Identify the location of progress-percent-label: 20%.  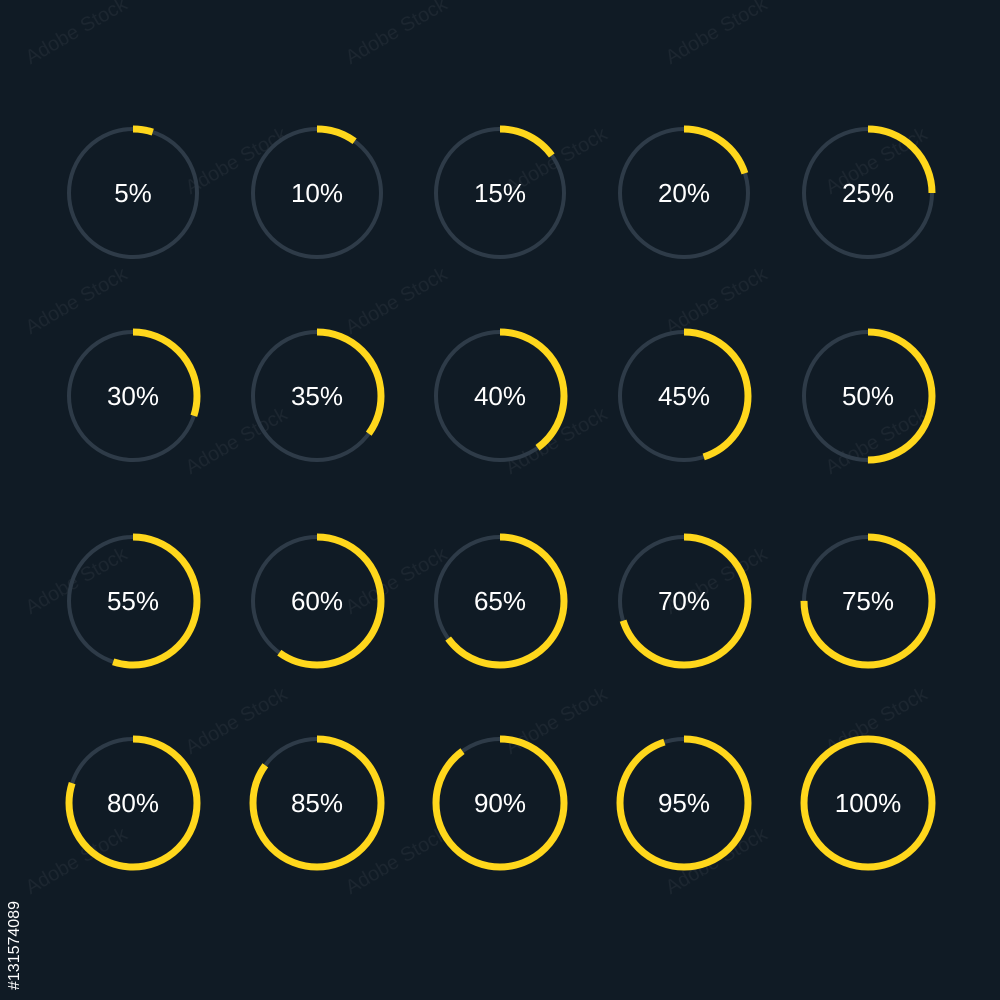
(684, 193).